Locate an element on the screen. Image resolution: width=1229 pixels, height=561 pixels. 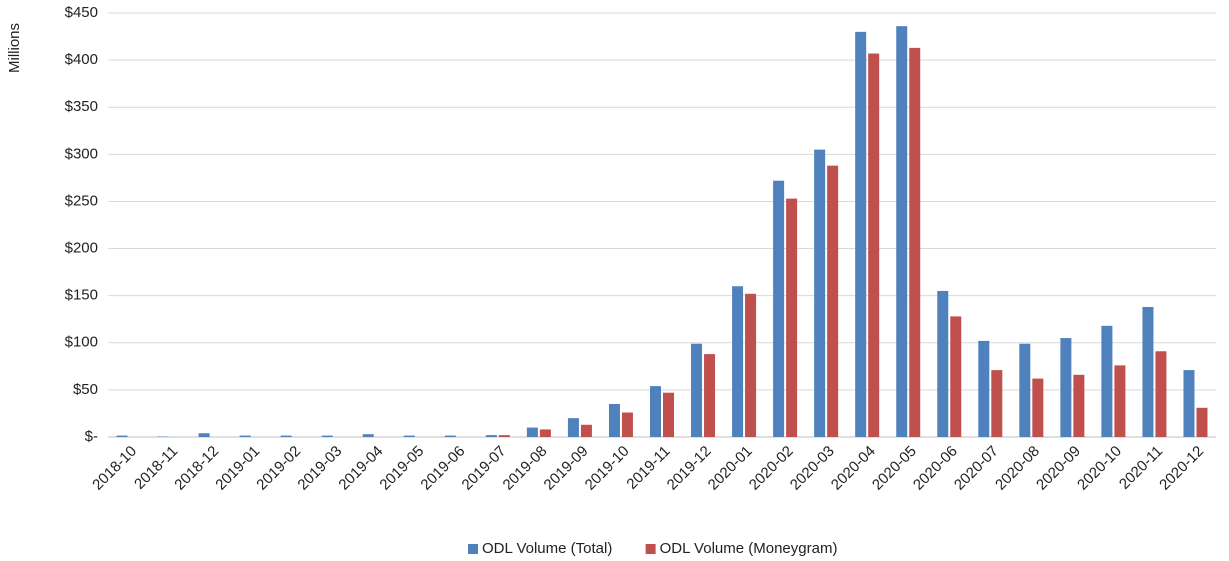
x-tick-label: 2020-10 is located at coordinates (1099, 468).